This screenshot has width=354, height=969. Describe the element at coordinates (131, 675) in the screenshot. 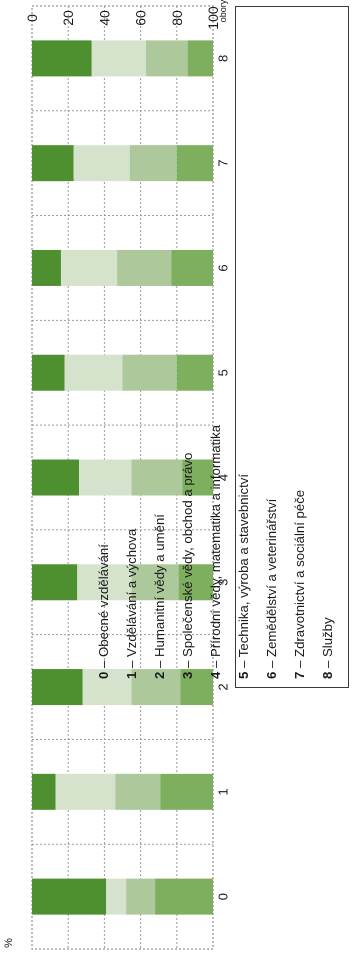

I see `legend-item-number: 1` at that location.